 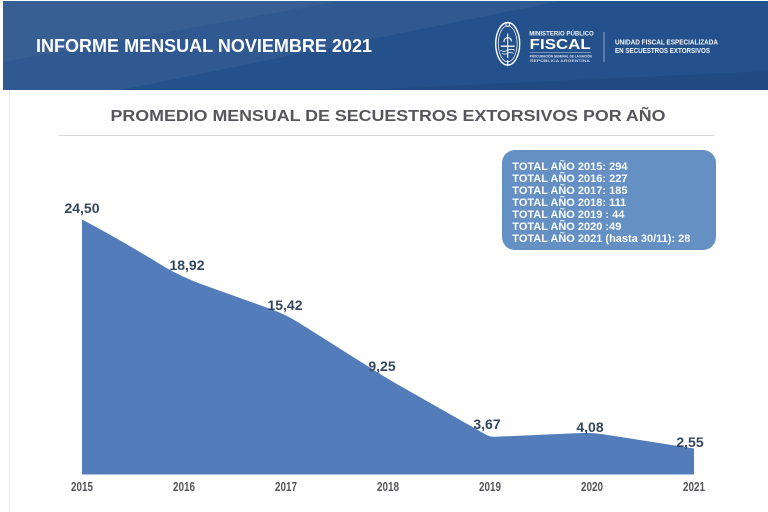 I want to click on svg-text: 2020, so click(x=592, y=486).